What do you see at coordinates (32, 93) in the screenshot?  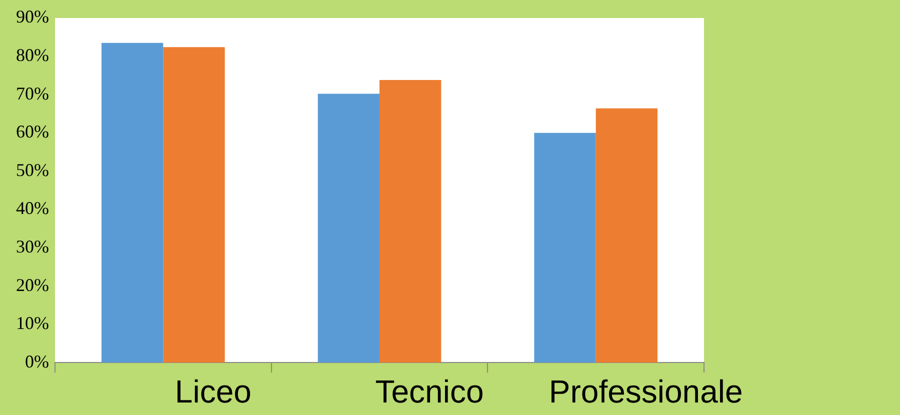 I see `y-tick-label: 70%` at bounding box center [32, 93].